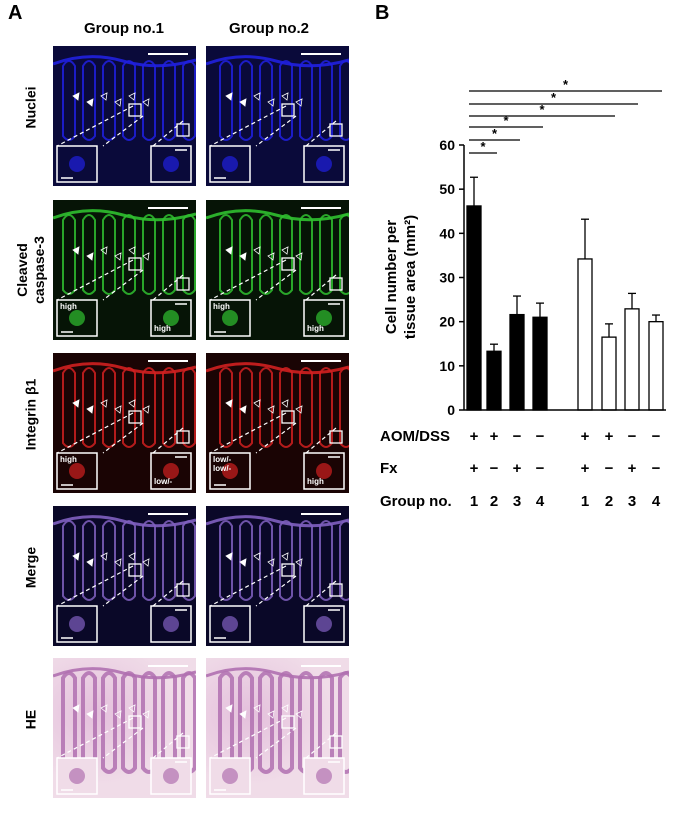  What do you see at coordinates (451, 410) in the screenshot?
I see `y-tick-label: 0` at bounding box center [451, 410].